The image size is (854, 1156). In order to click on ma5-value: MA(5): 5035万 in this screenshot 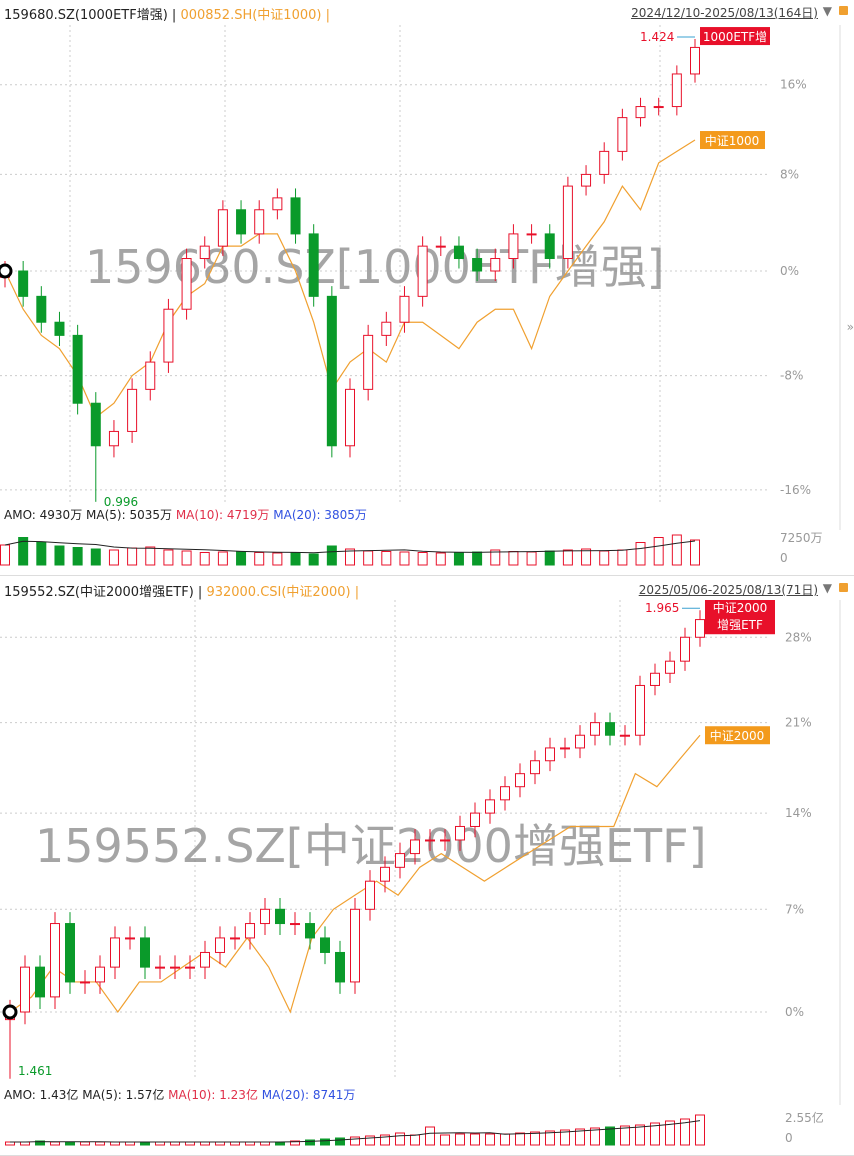, I will do `click(129, 515)`.